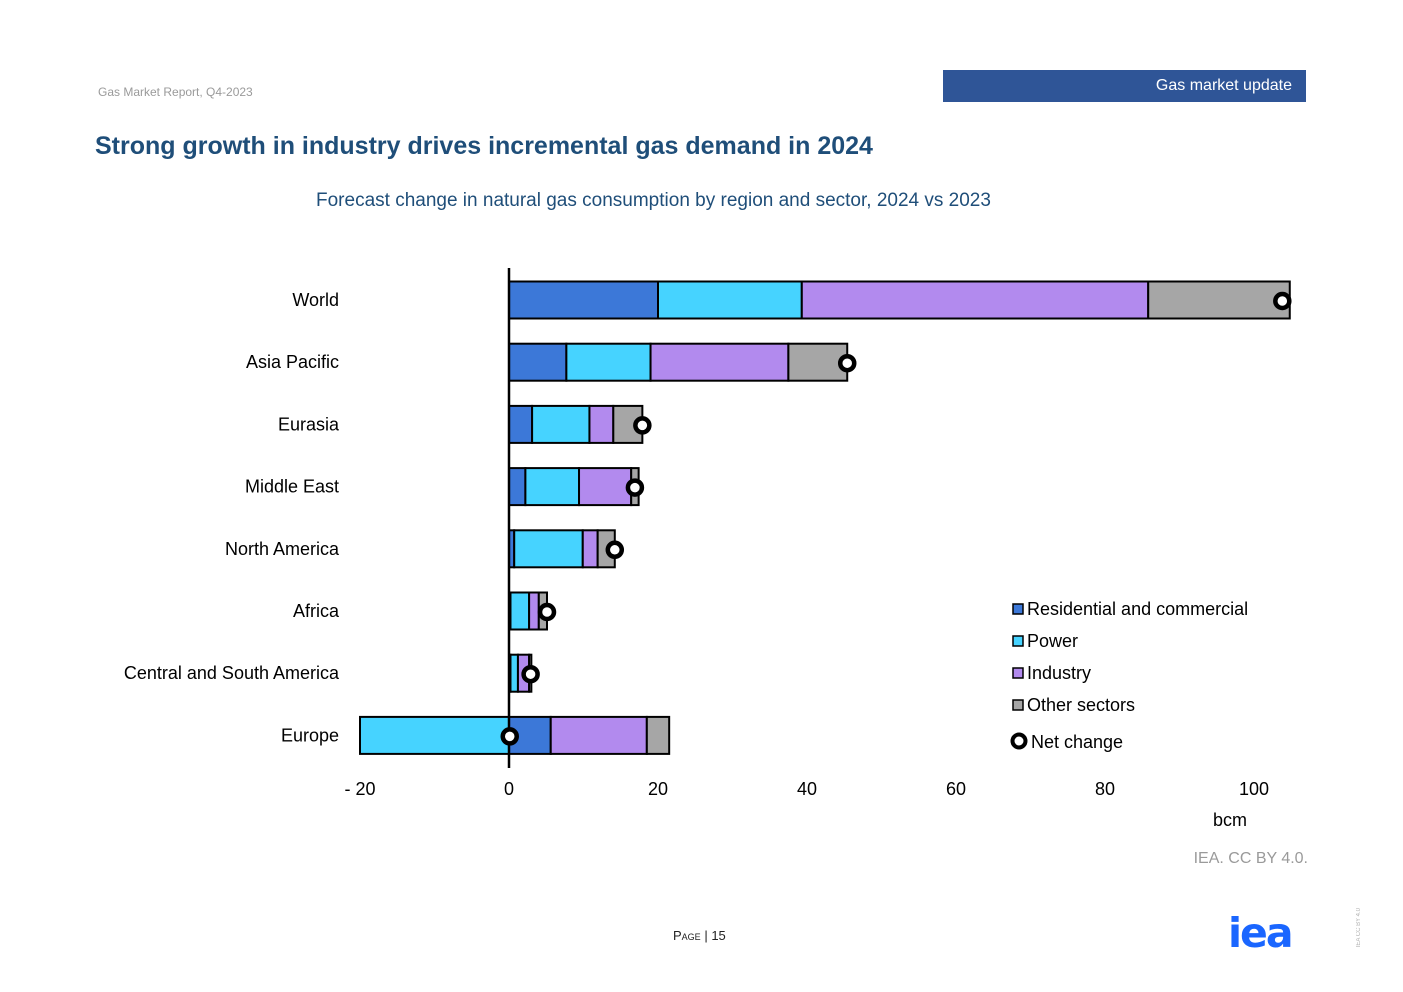  What do you see at coordinates (1261, 933) in the screenshot?
I see `iea-logo: iea` at bounding box center [1261, 933].